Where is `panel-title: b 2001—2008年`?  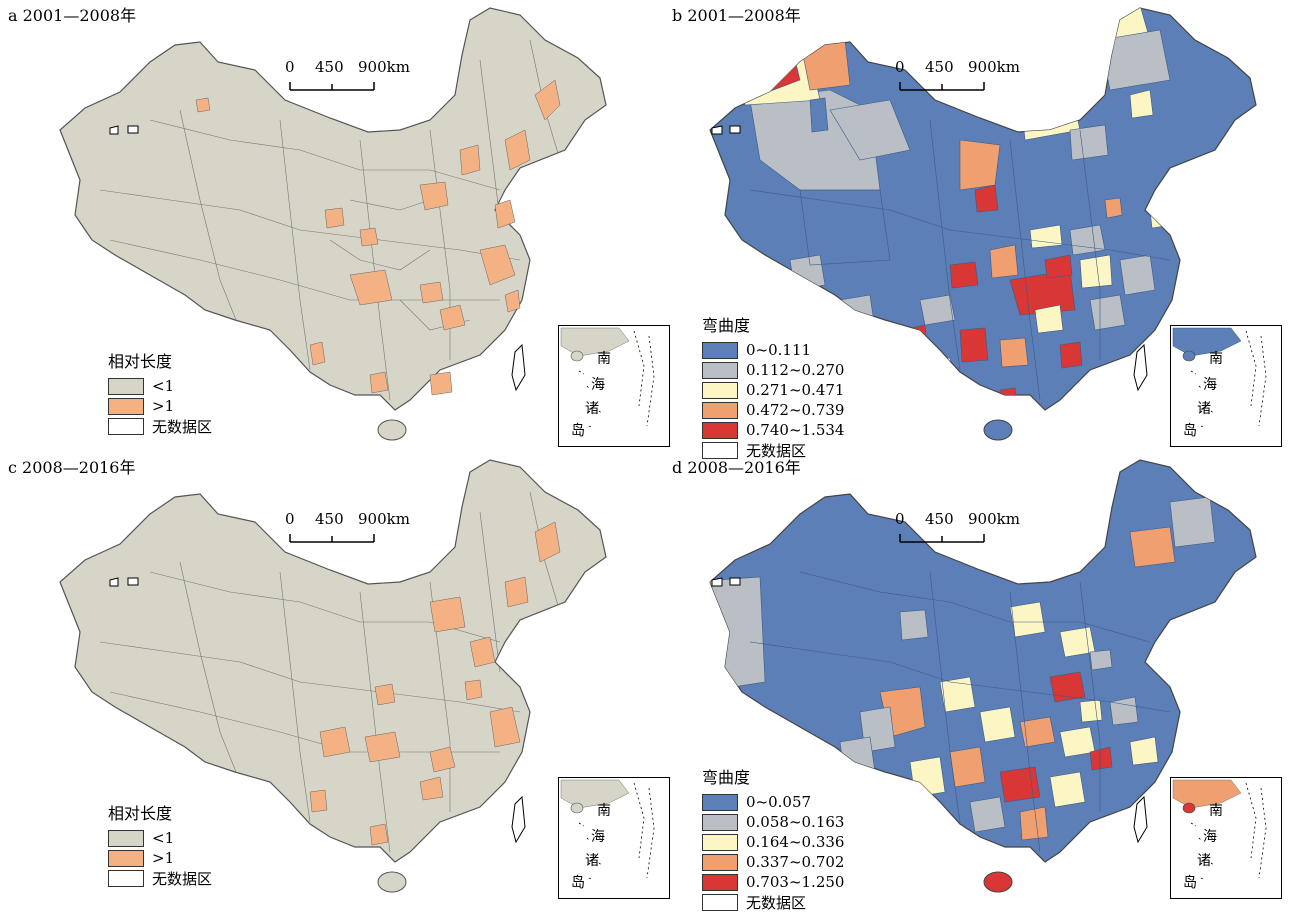
panel-title: b 2001—2008年 is located at coordinates (736, 15).